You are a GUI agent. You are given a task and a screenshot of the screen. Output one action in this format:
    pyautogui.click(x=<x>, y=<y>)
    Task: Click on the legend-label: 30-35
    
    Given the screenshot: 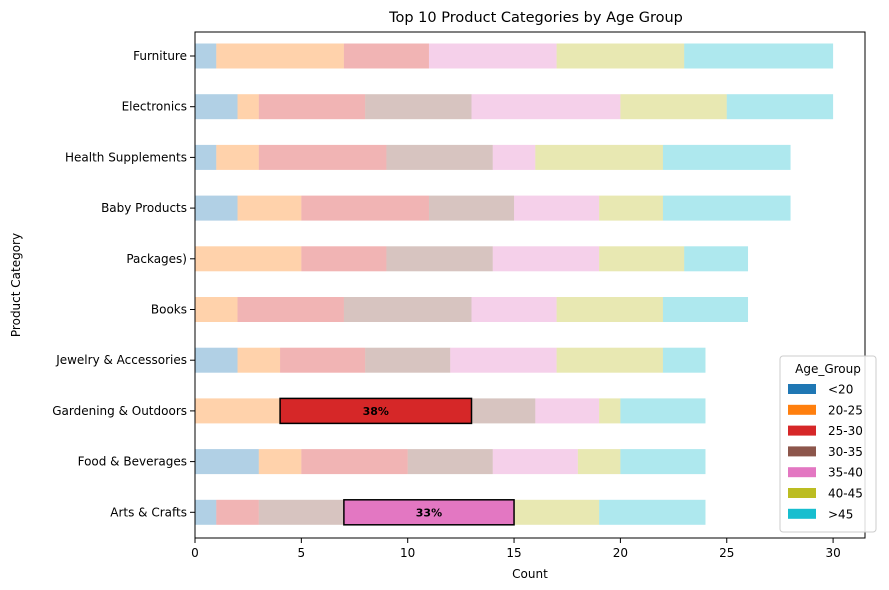 What is the action you would take?
    pyautogui.click(x=845, y=452)
    